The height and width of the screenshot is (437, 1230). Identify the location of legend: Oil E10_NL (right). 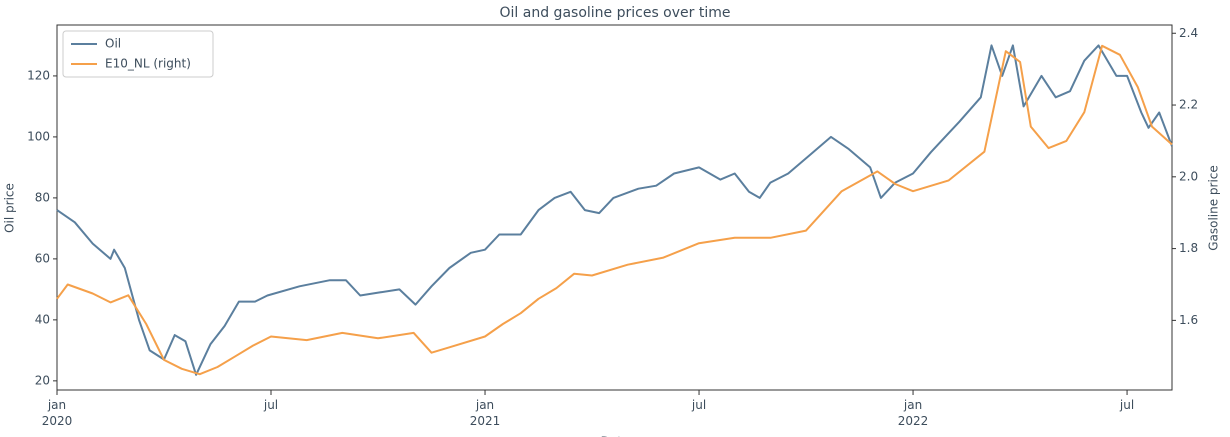
(138, 54).